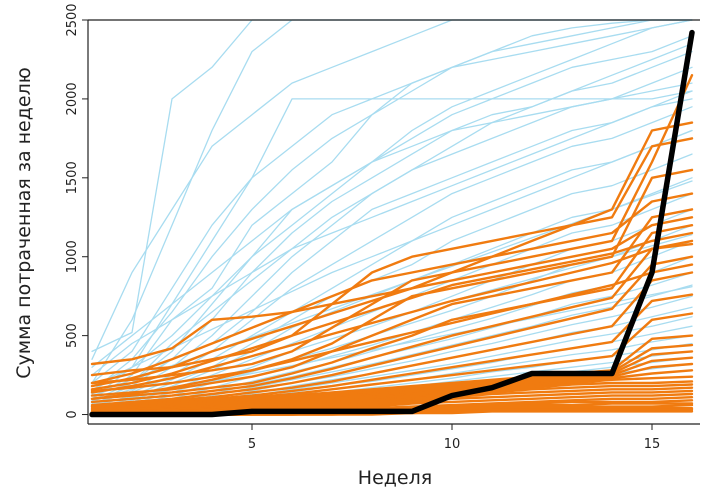 This screenshot has height=492, width=701. What do you see at coordinates (452, 444) in the screenshot?
I see `x-tick-label: 10` at bounding box center [452, 444].